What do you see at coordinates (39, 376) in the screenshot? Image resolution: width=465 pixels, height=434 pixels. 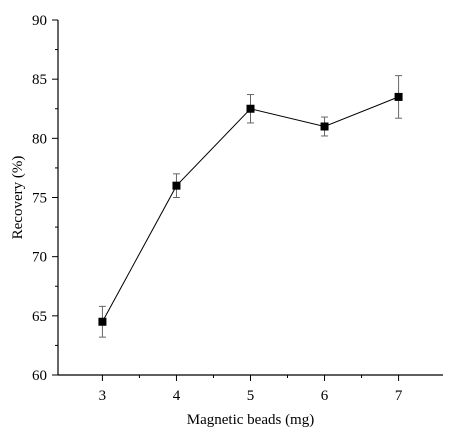 I see `y-tick-label: 60` at bounding box center [39, 376].